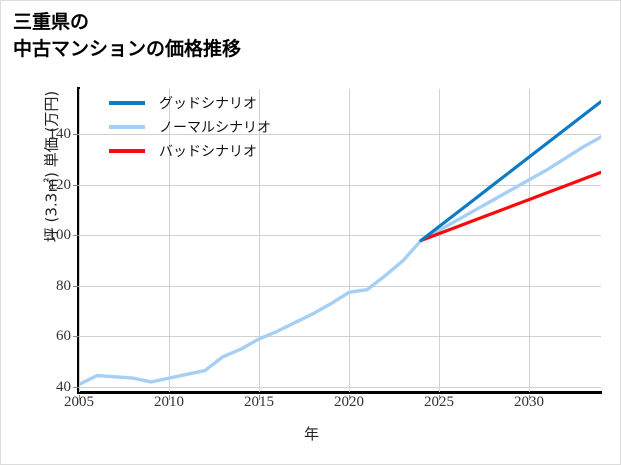  Describe the element at coordinates (51, 166) in the screenshot. I see `y-axis-label: 坪 (3.3㎡) 単価 (万円)` at that location.